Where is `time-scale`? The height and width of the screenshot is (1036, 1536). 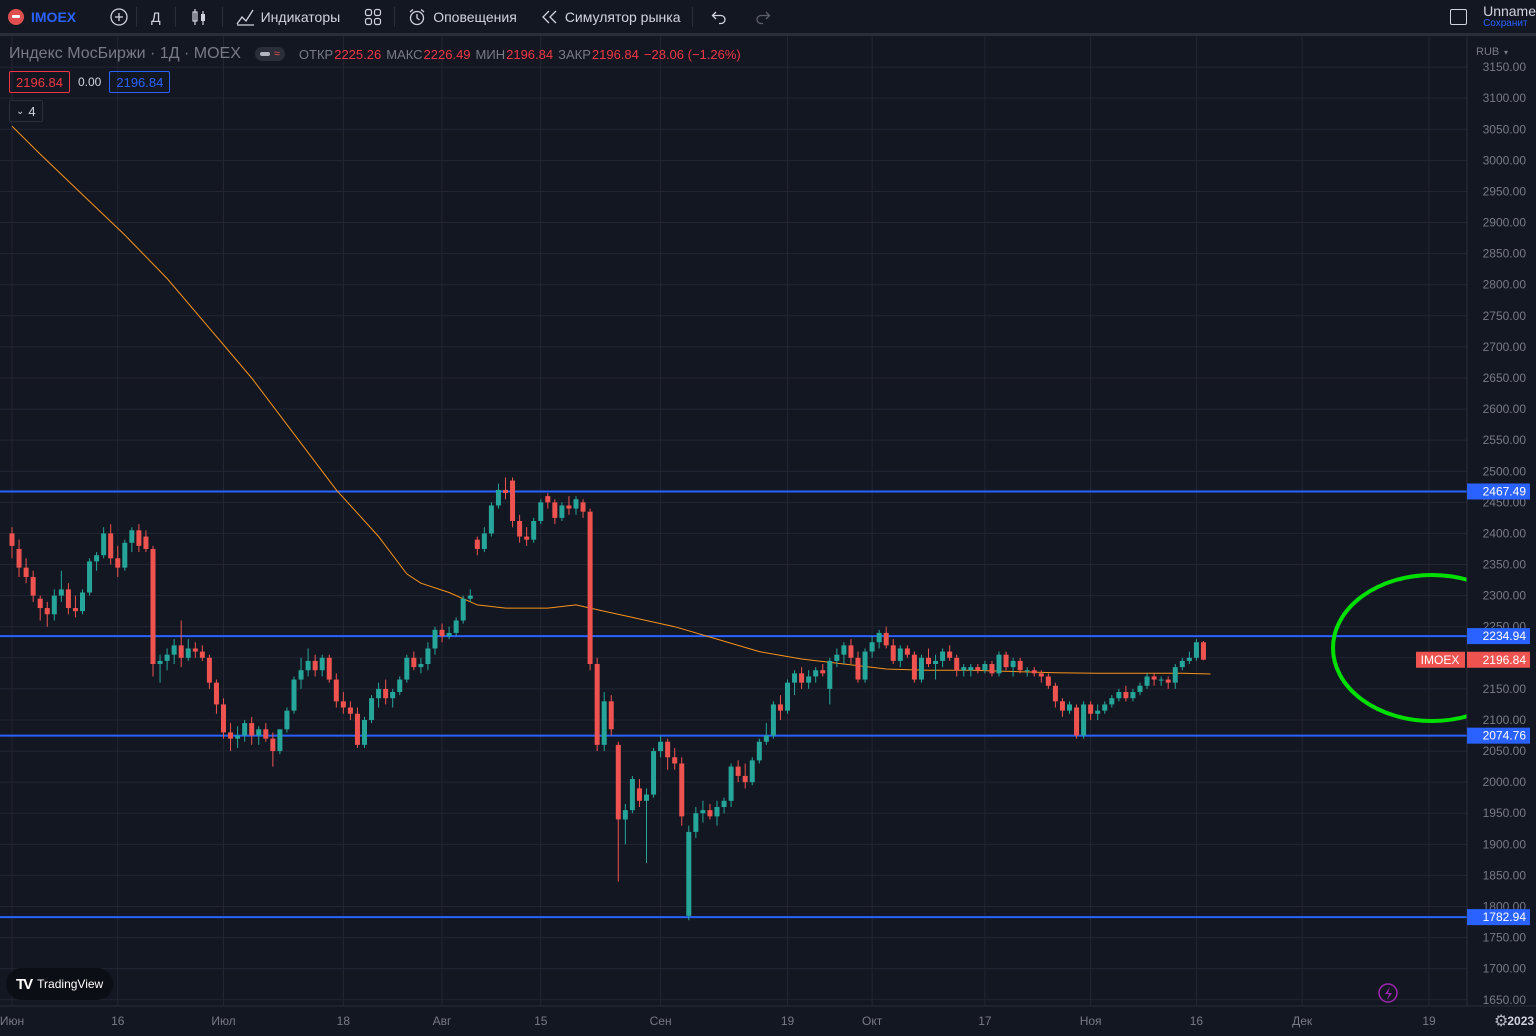 time-scale is located at coordinates (768, 1021).